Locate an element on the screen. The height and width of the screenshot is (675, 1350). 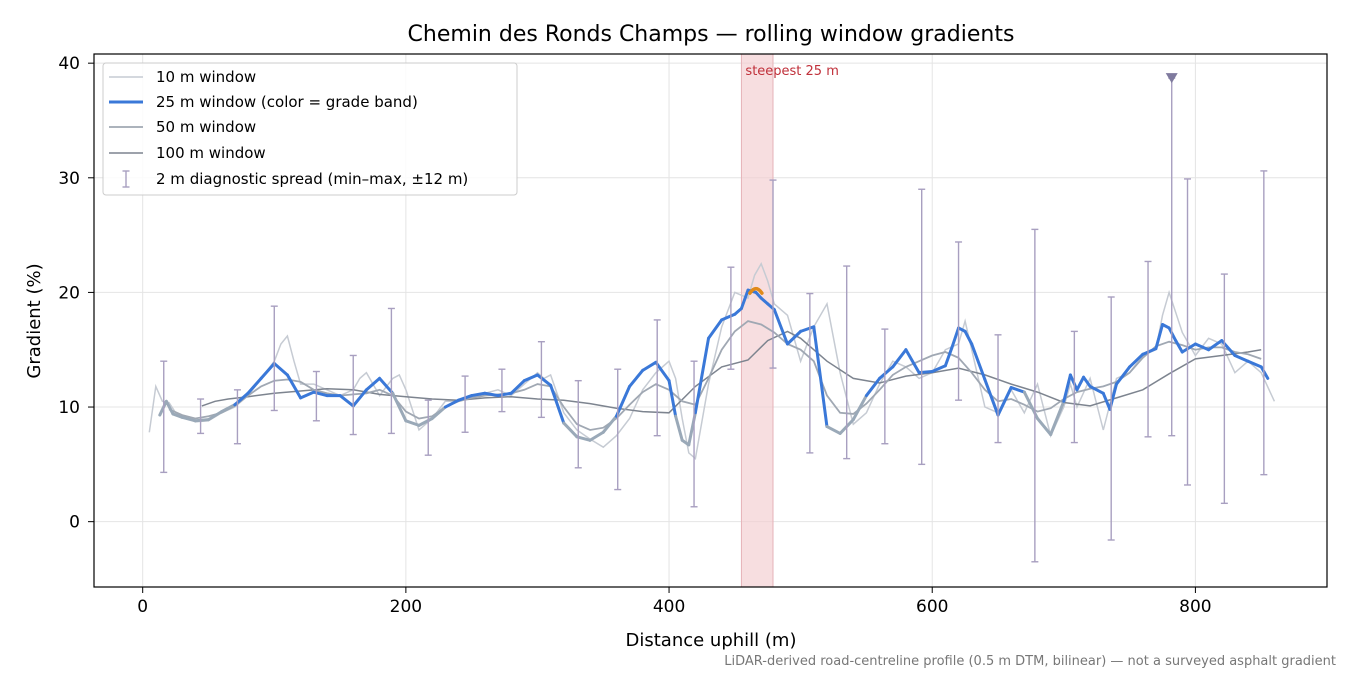
legend-item: 10 m window is located at coordinates (182, 77).